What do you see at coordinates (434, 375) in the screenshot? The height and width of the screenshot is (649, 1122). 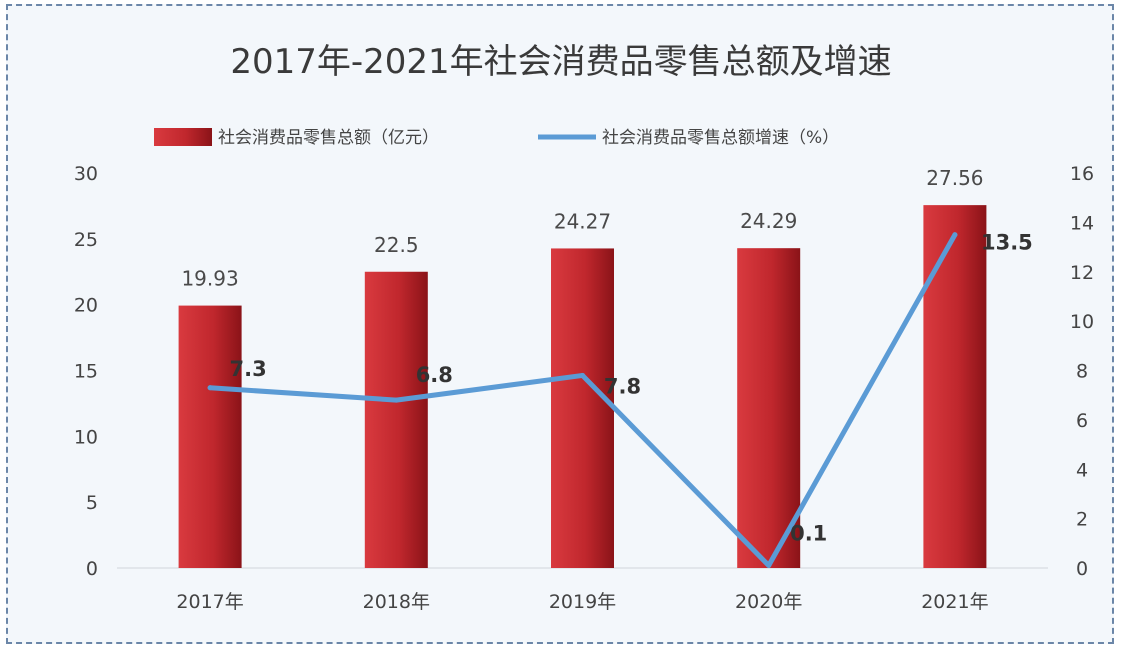 I see `line-data-label: 6.8` at bounding box center [434, 375].